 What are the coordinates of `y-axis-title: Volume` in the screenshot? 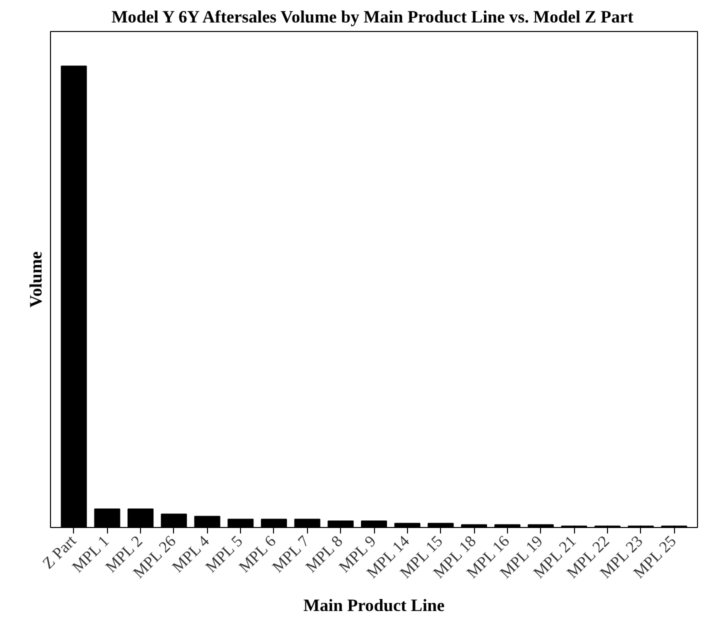 It's located at (36, 279).